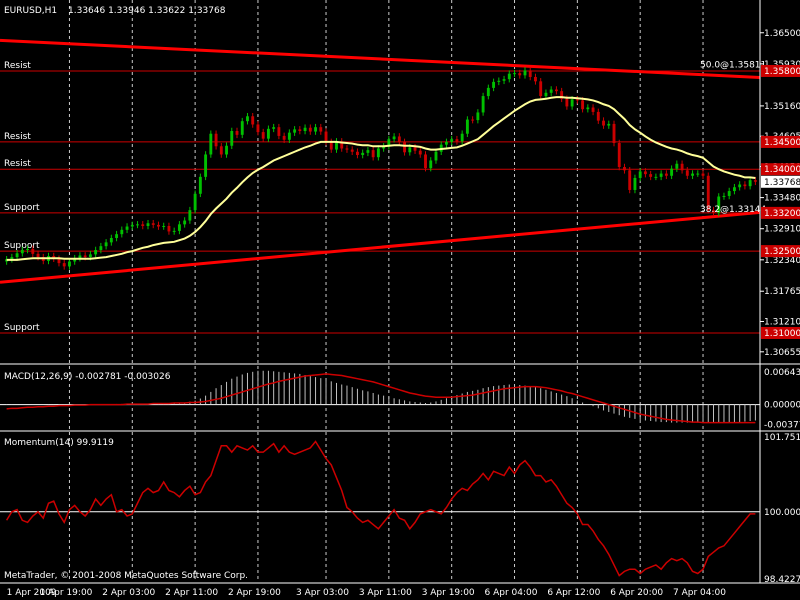 Image resolution: width=800 pixels, height=600 pixels. What do you see at coordinates (128, 593) in the screenshot?
I see `time-tick-label: 2 Apr 03:00` at bounding box center [128, 593].